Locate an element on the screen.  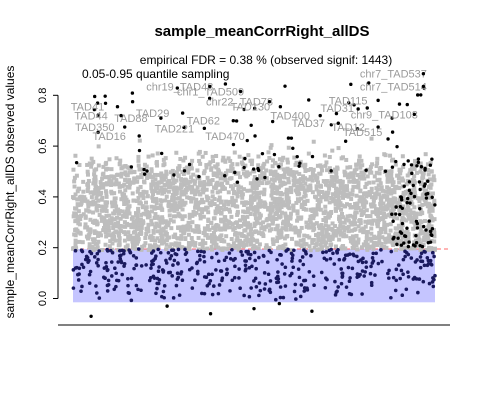
tad-annotation: TAD470 is located at coordinates (225, 137).